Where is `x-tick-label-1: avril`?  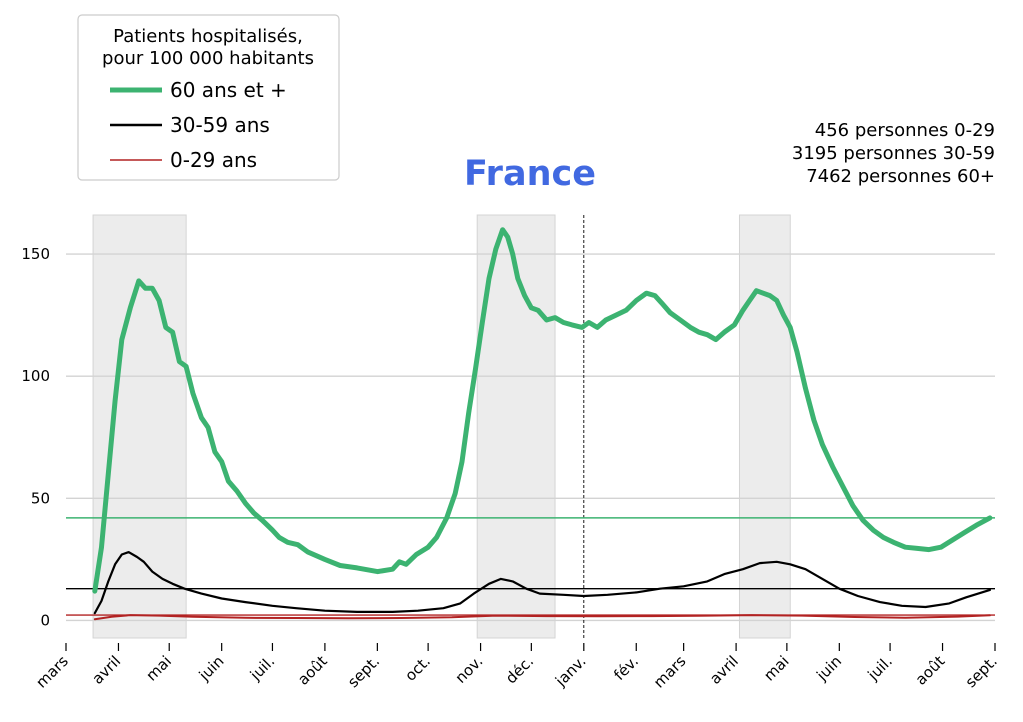 x-tick-label-1: avril is located at coordinates (107, 670).